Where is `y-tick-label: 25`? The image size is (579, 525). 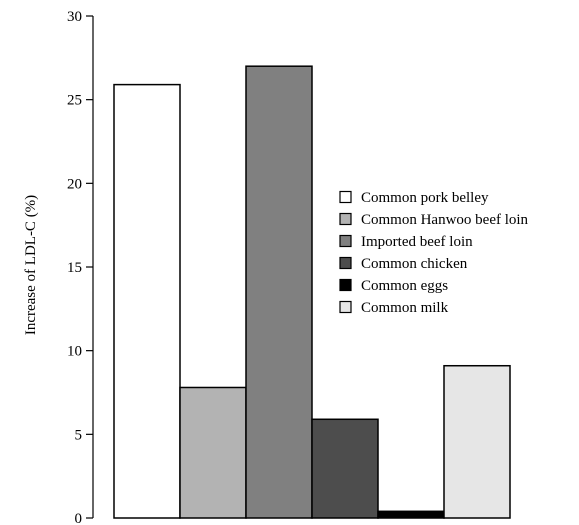 y-tick-label: 25 is located at coordinates (74, 101).